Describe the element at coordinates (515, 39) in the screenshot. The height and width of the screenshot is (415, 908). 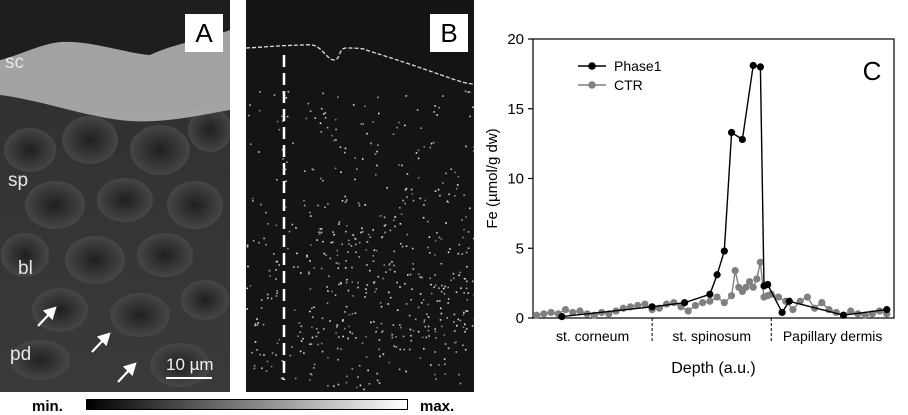
I see `y-tick-label: 20` at that location.